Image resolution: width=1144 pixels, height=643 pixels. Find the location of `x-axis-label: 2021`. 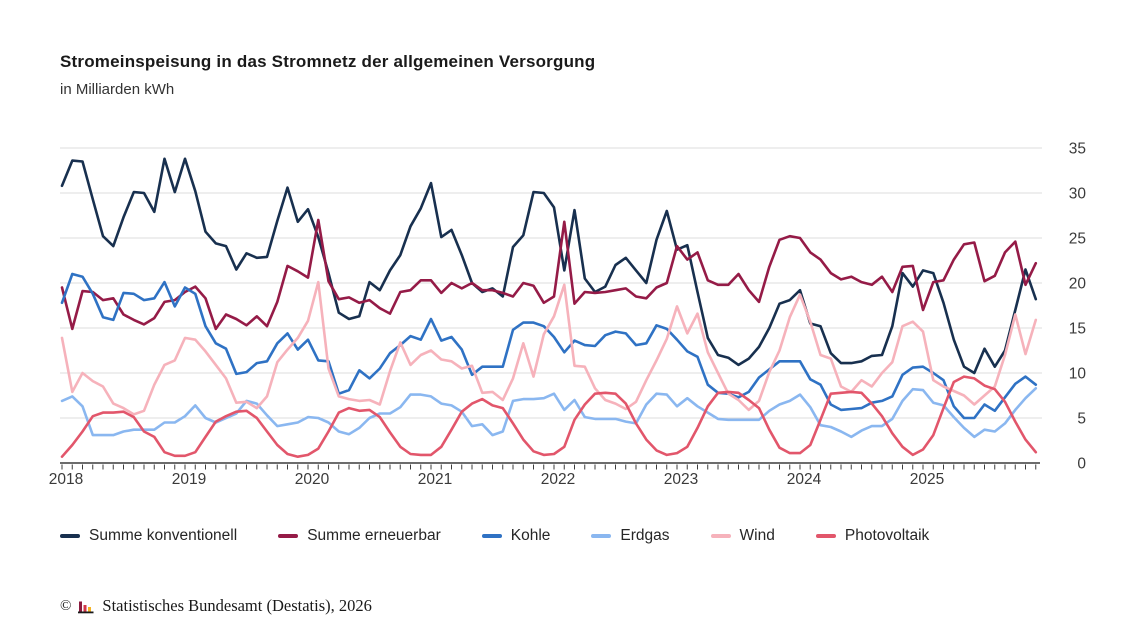

x-axis-label: 2021 is located at coordinates (435, 479).